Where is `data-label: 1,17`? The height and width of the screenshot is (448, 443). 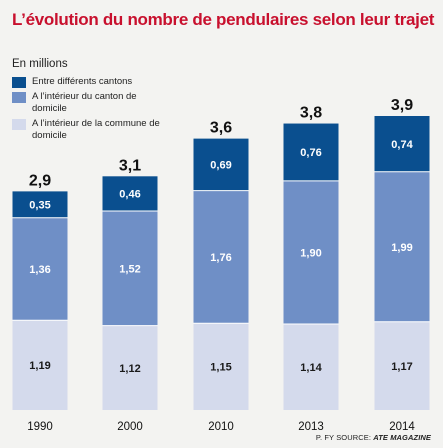 data-label: 1,17 is located at coordinates (401, 367).